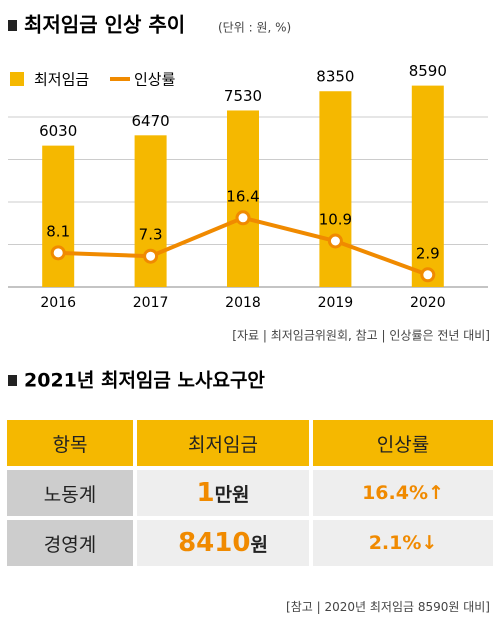 This screenshot has height=628, width=500. Describe the element at coordinates (243, 303) in the screenshot. I see `x-tick-label: 2018` at that location.